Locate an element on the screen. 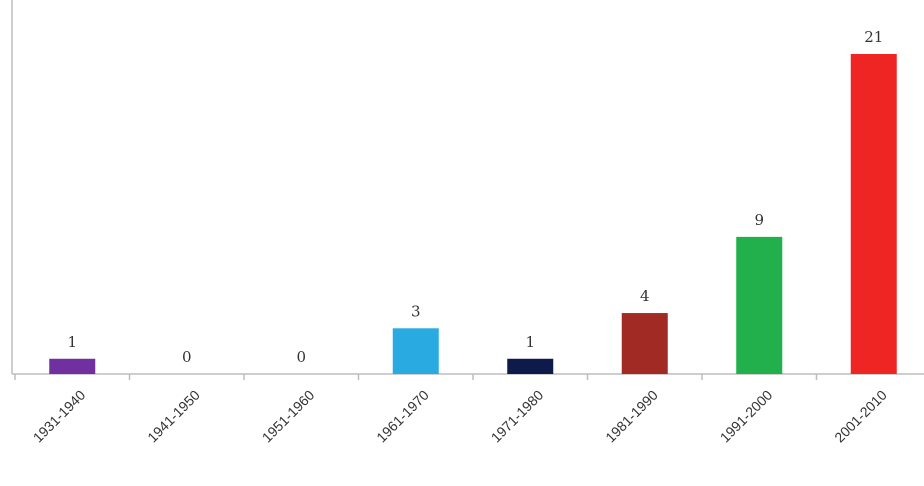 The height and width of the screenshot is (486, 924). bar-1991-2000 is located at coordinates (759, 305).